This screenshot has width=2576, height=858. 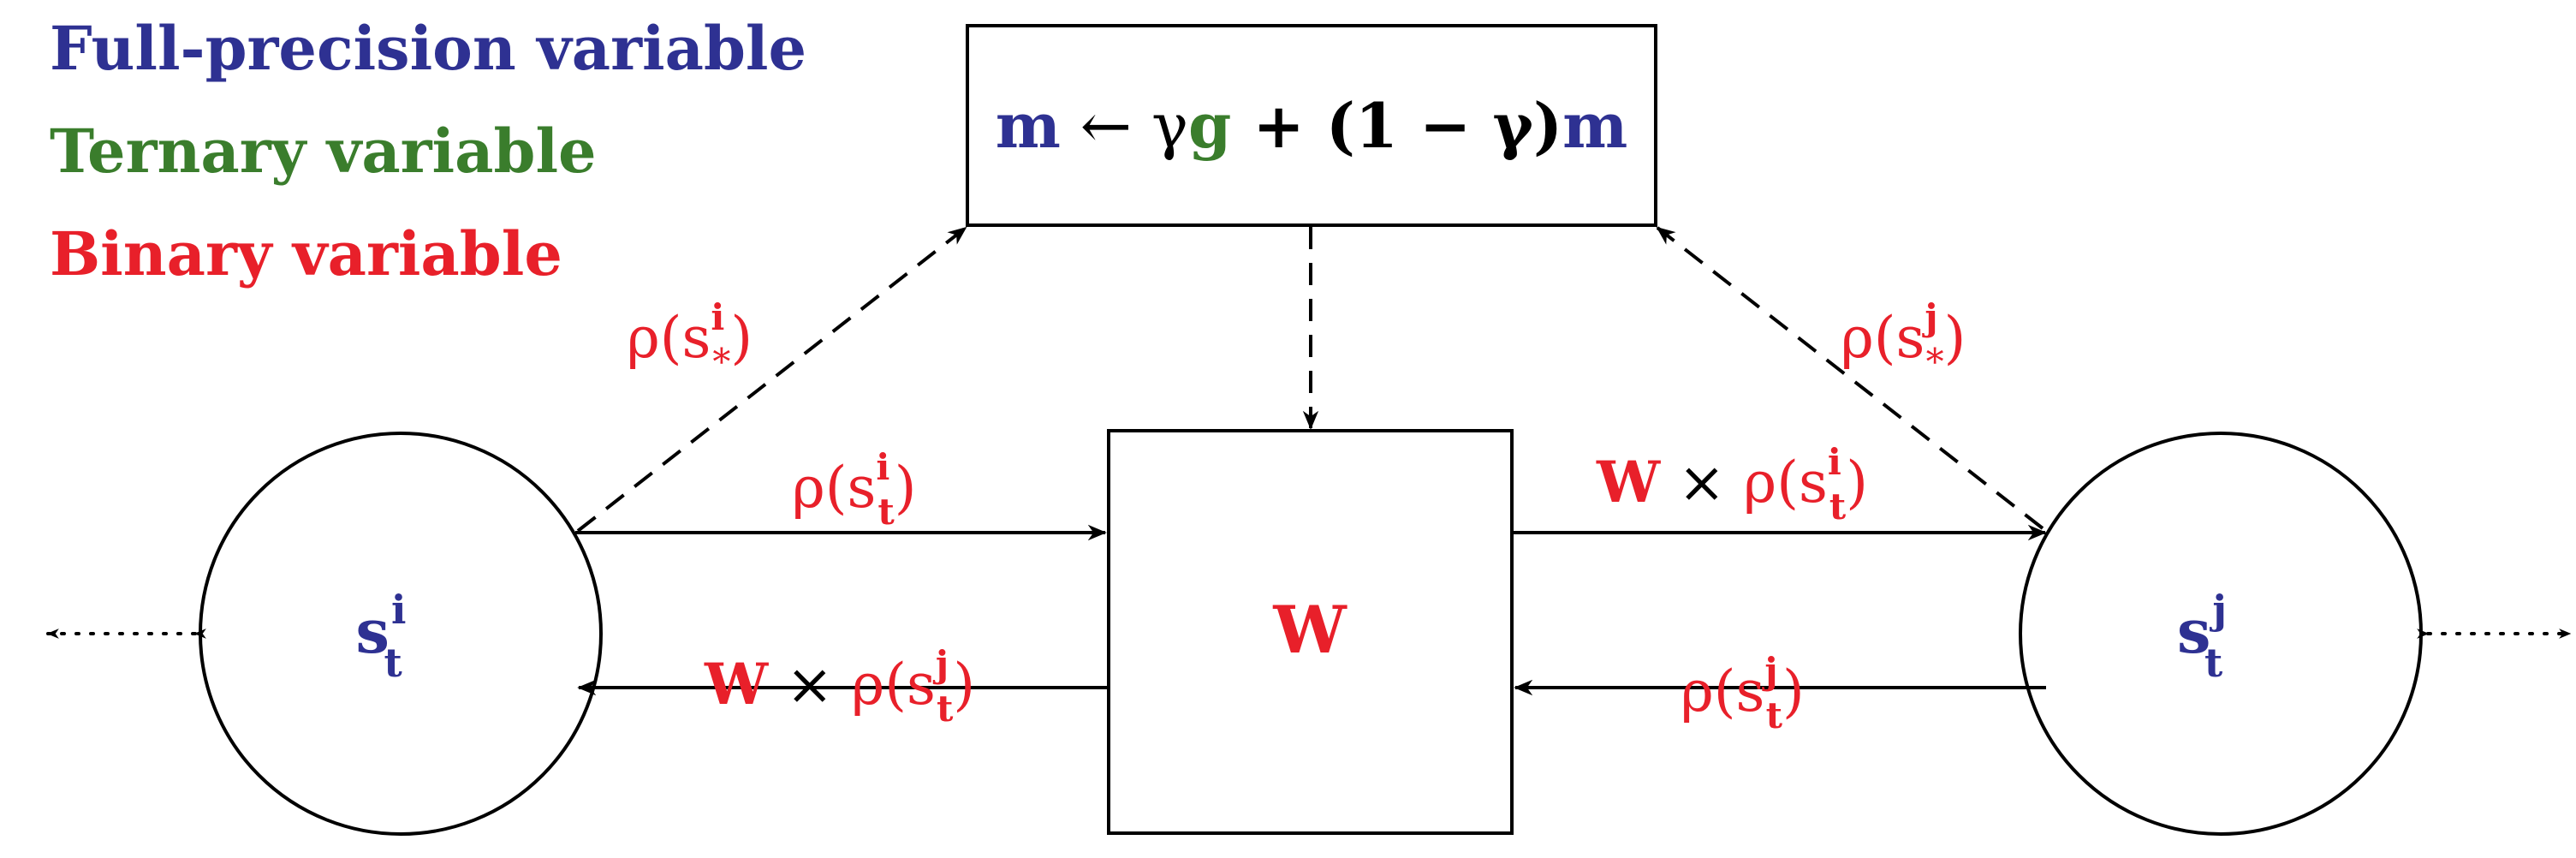 I want to click on update-rule-box, so click(x=1311, y=125).